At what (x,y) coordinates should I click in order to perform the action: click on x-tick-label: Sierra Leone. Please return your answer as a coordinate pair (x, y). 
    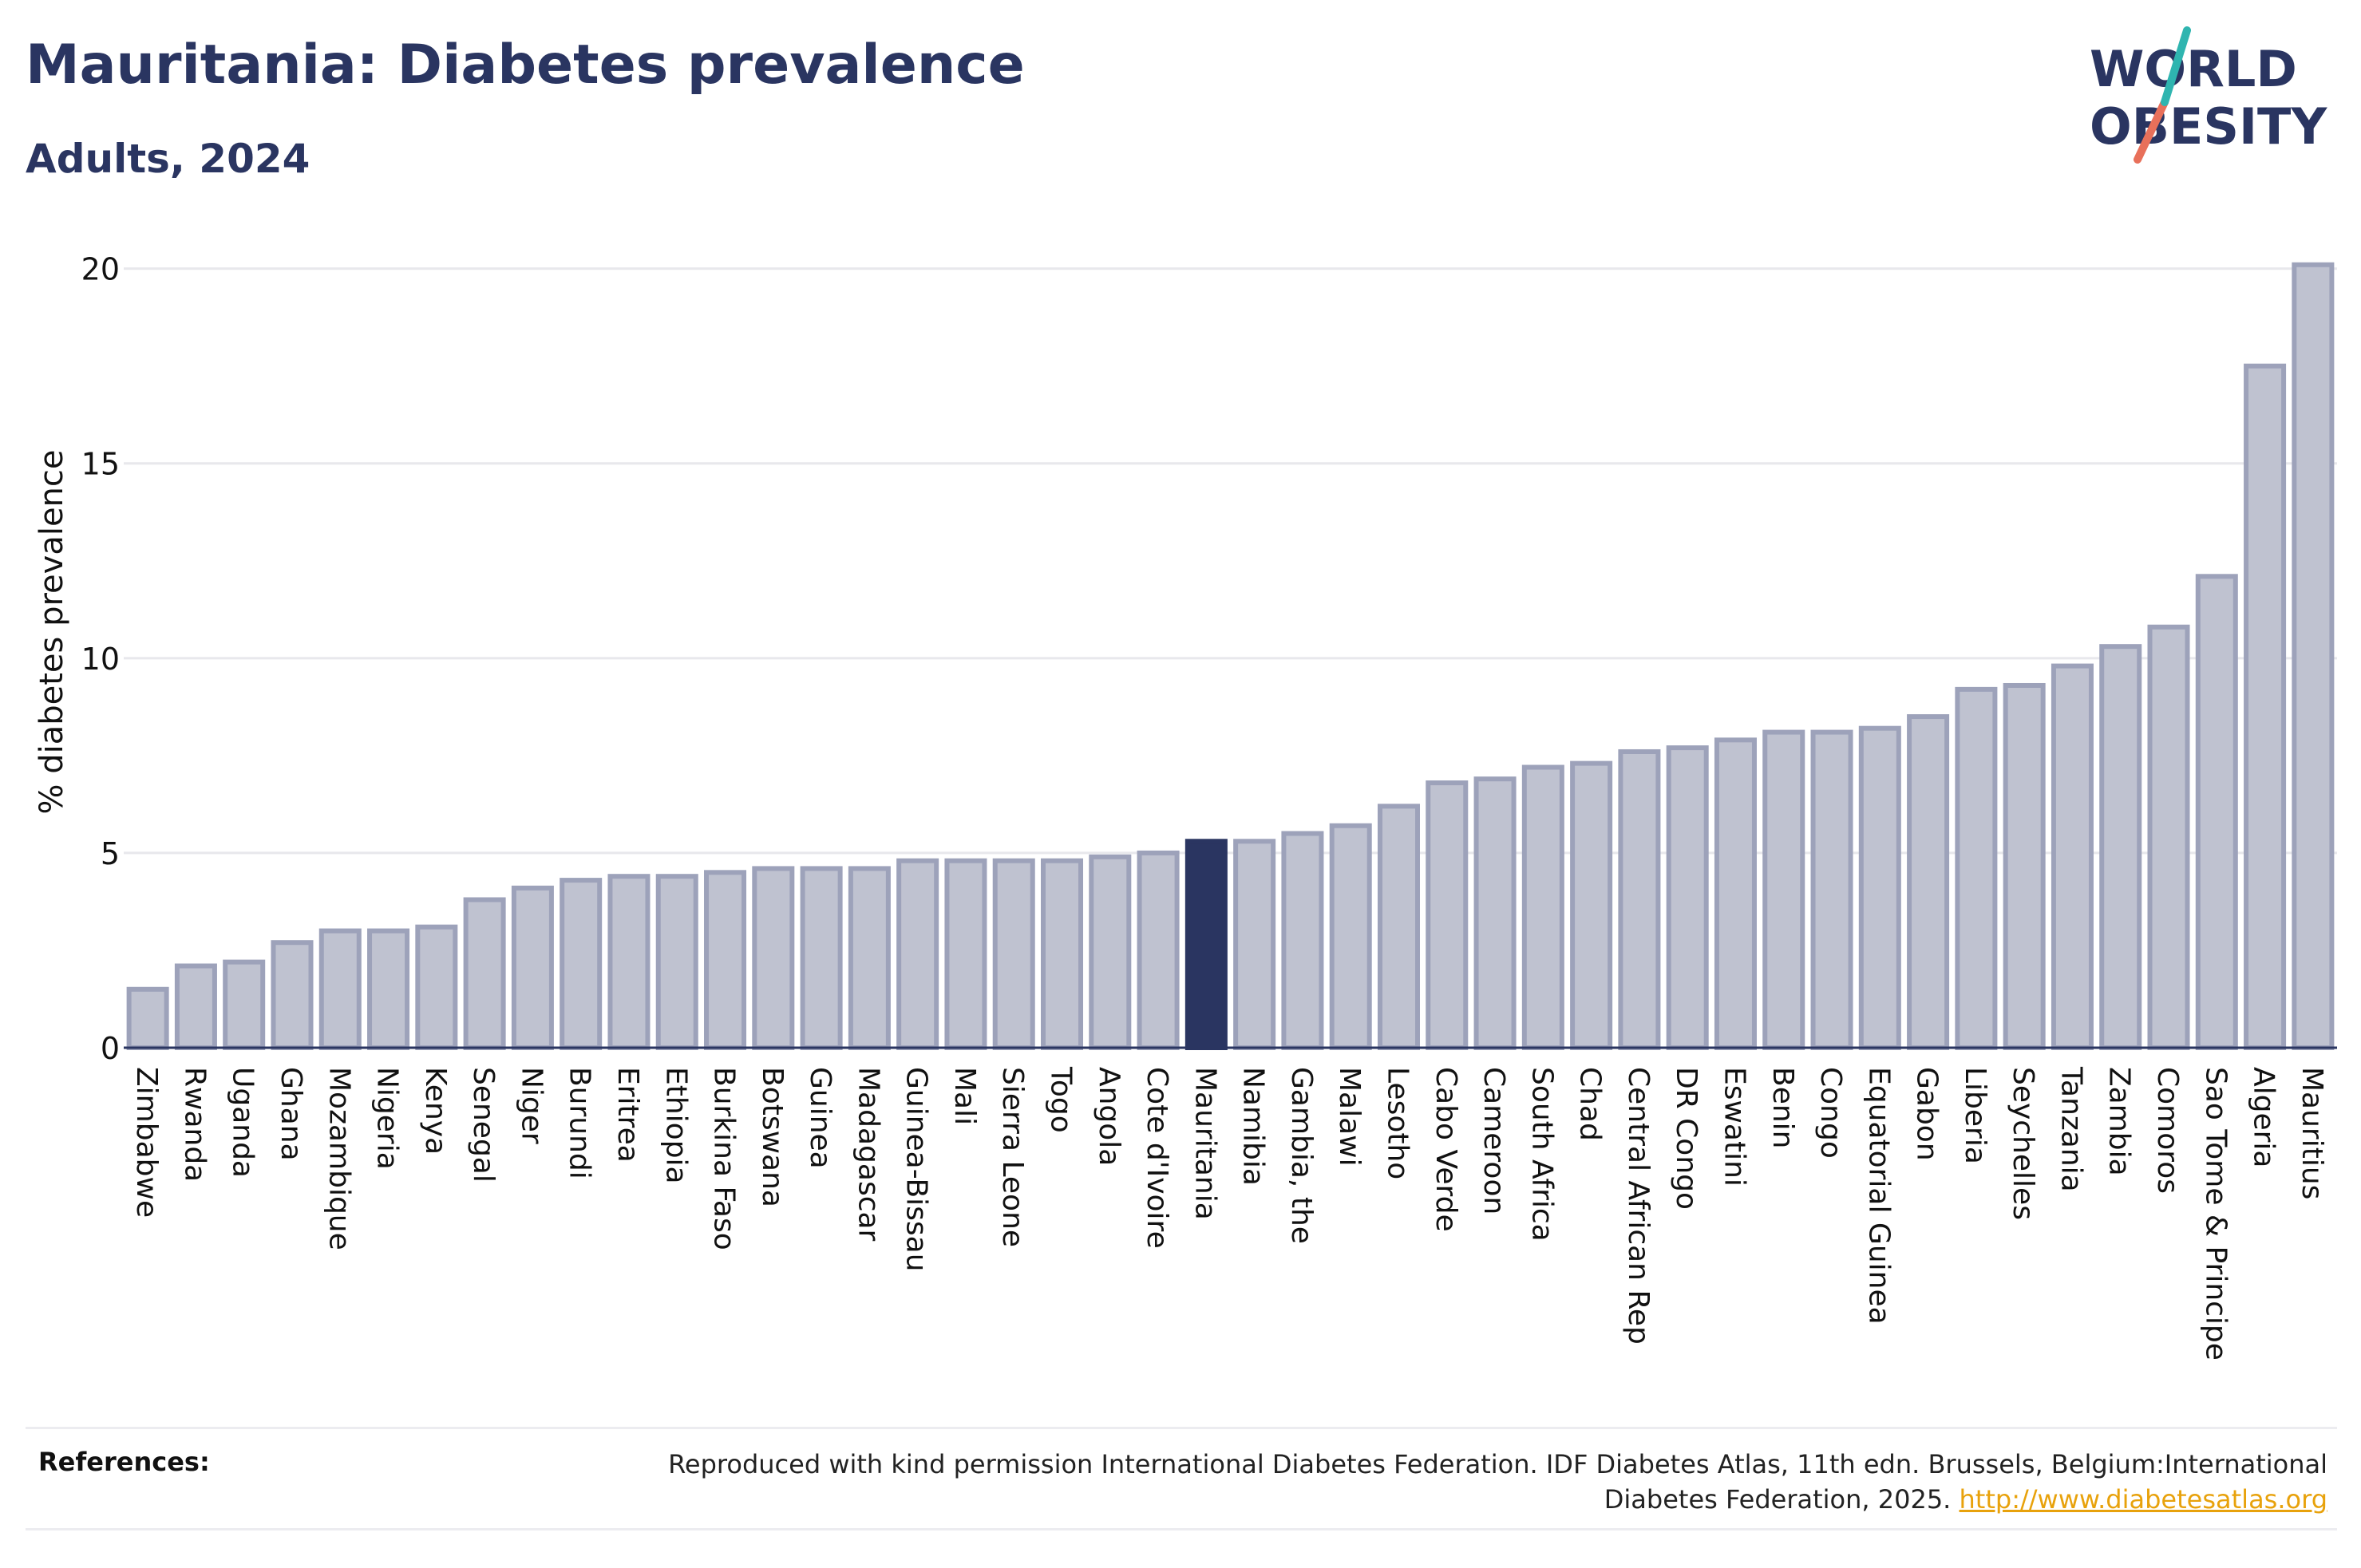
    Looking at the image, I should click on (1012, 1157).